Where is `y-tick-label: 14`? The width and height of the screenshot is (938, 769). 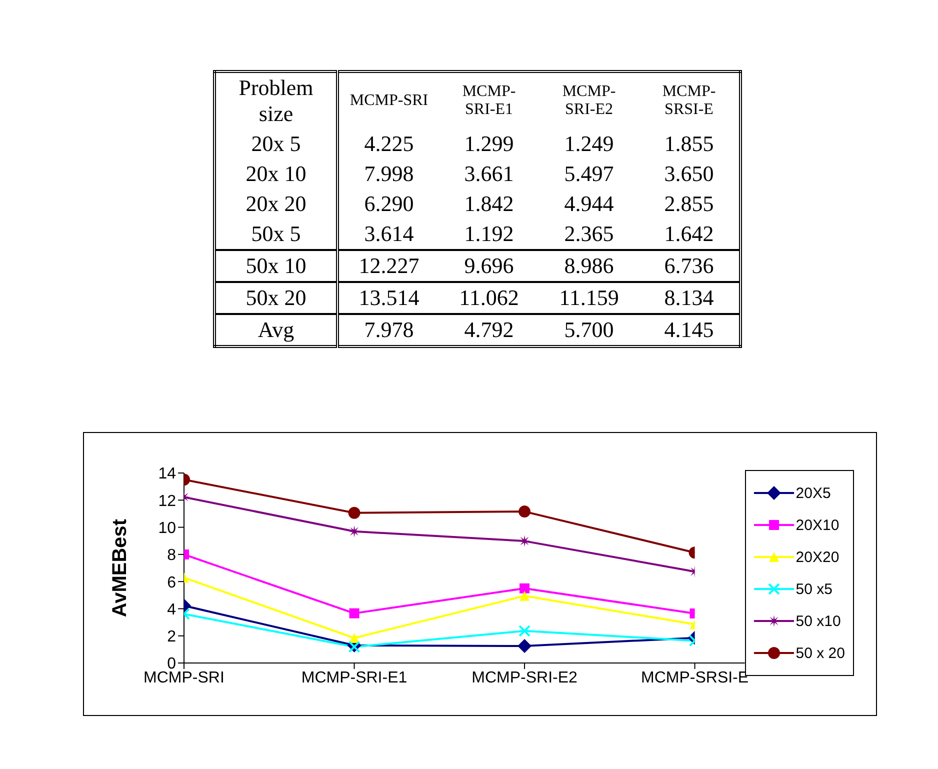 y-tick-label: 14 is located at coordinates (167, 474).